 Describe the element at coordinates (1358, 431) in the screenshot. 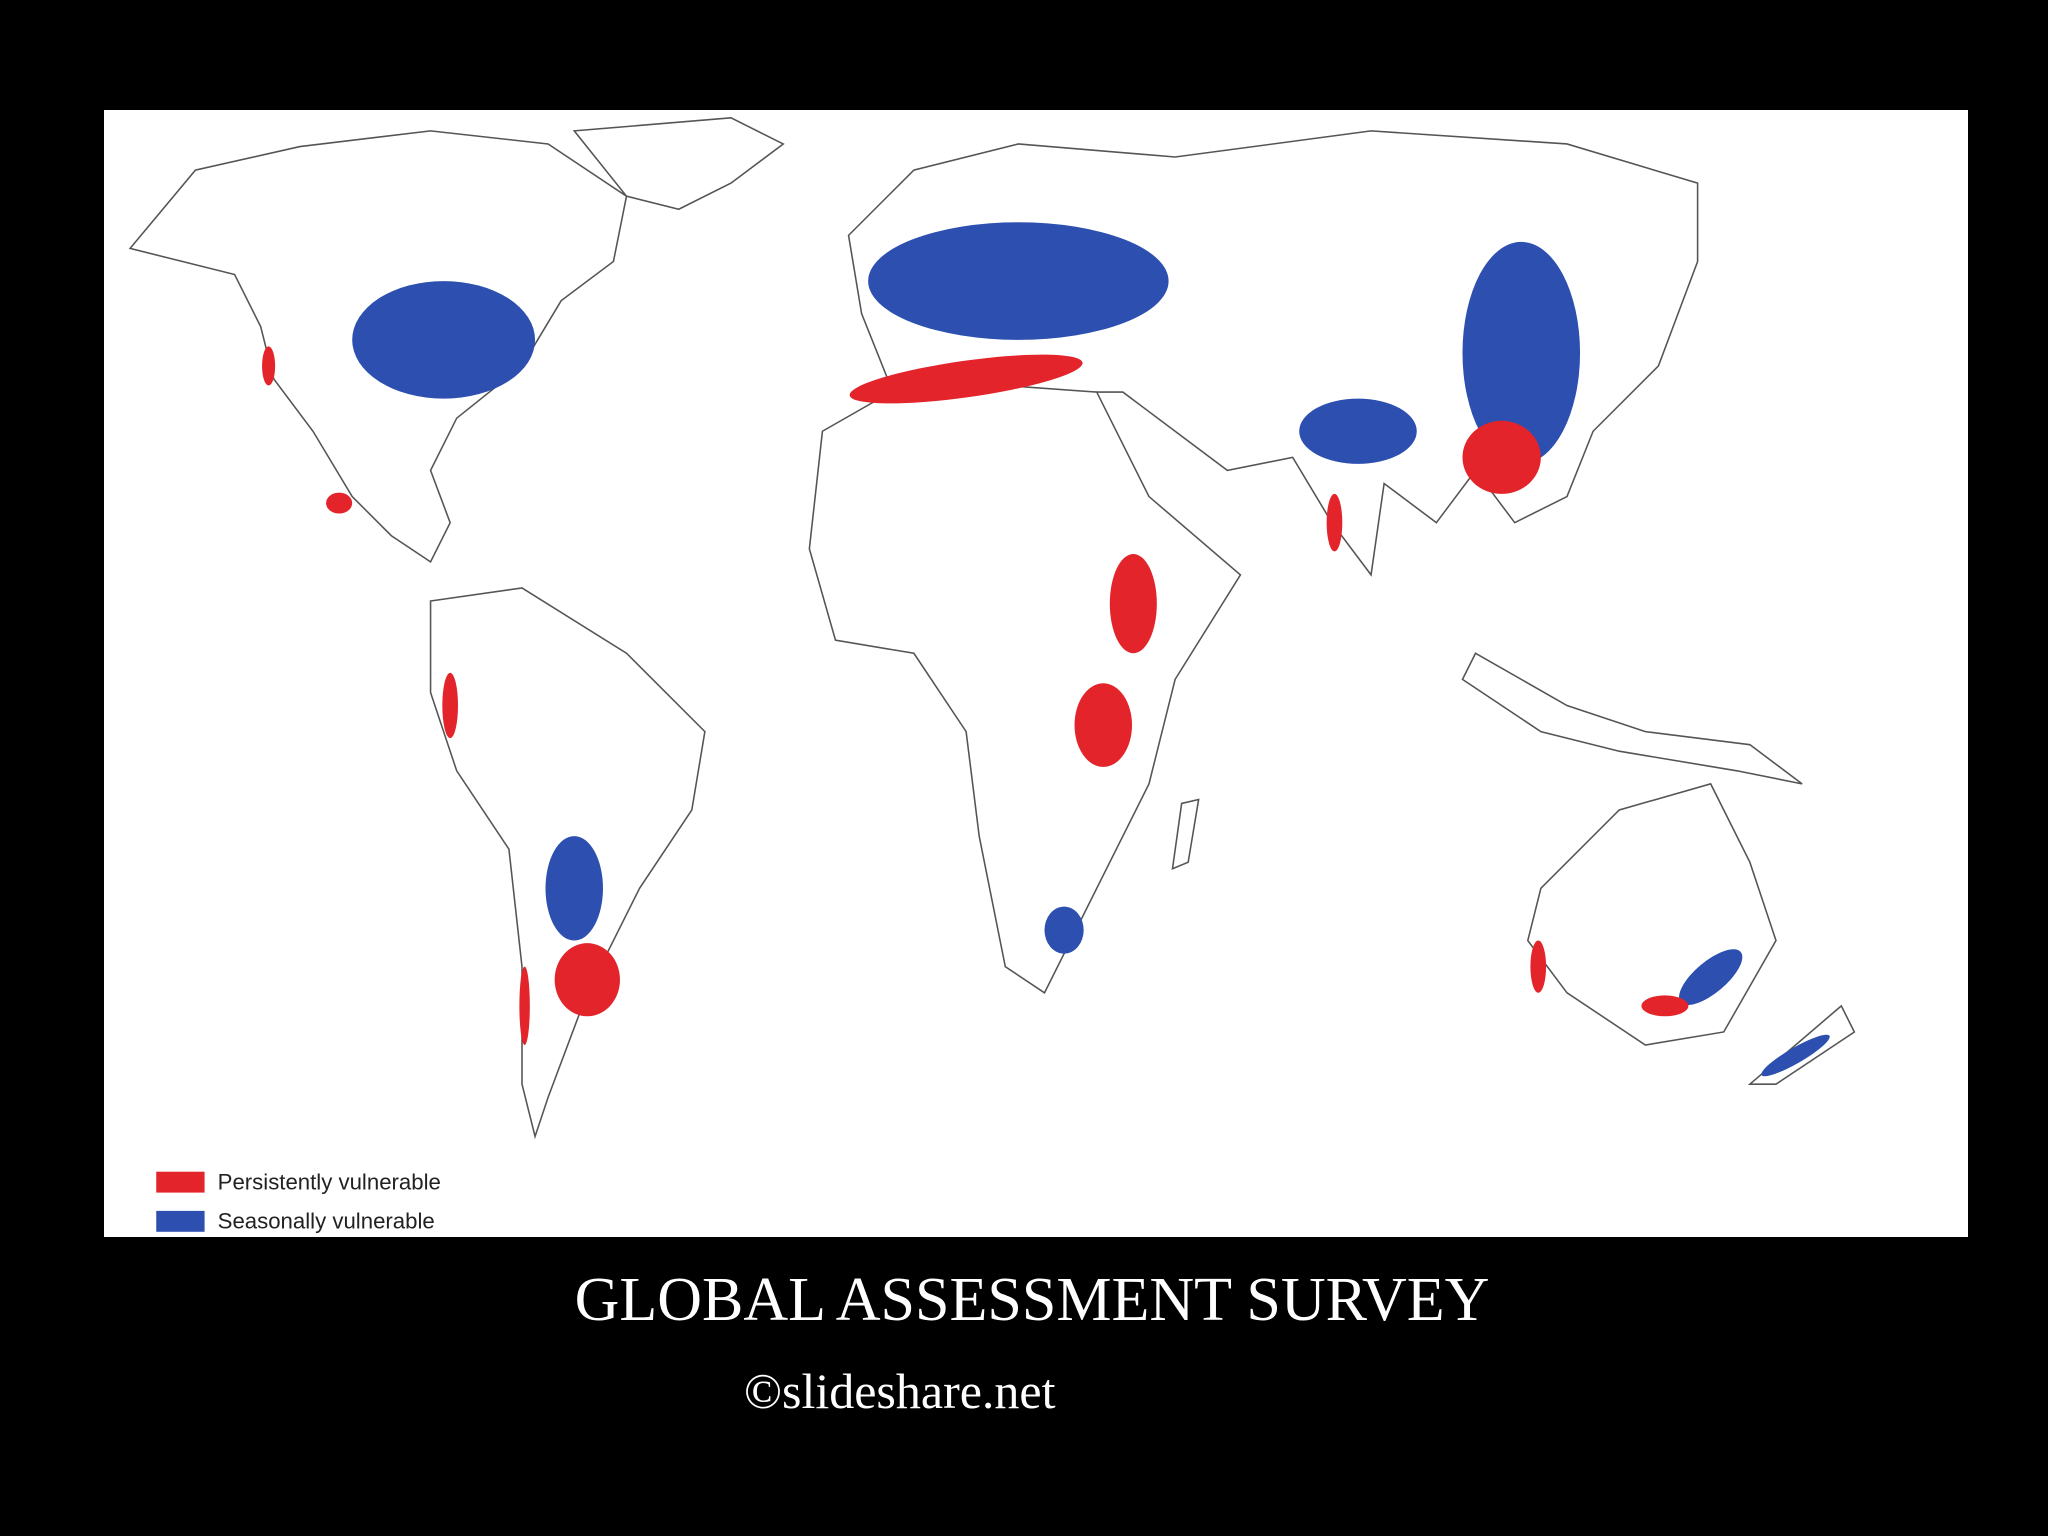

I see `area-india` at that location.